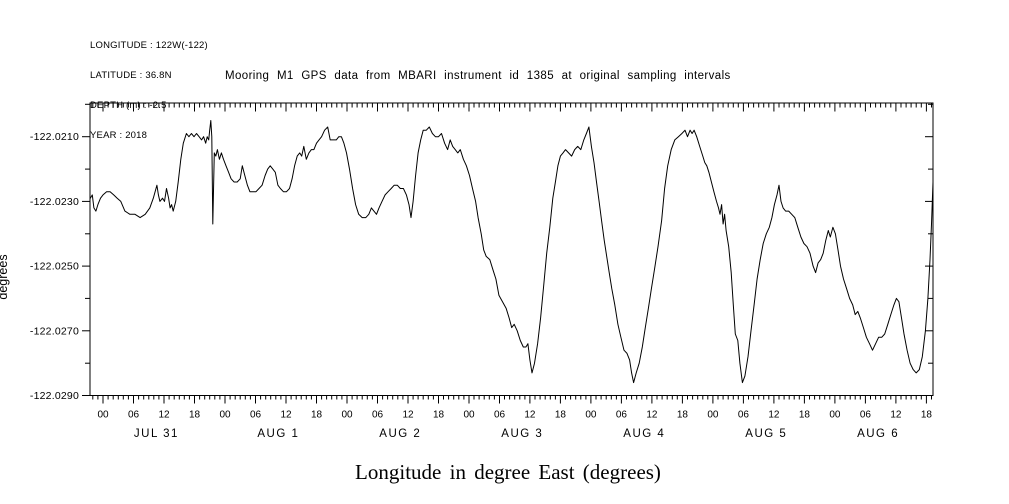 The width and height of the screenshot is (1009, 504). Describe the element at coordinates (149, 45) in the screenshot. I see `metadata-longitude: LONGITUDE : 122W(-122)` at that location.